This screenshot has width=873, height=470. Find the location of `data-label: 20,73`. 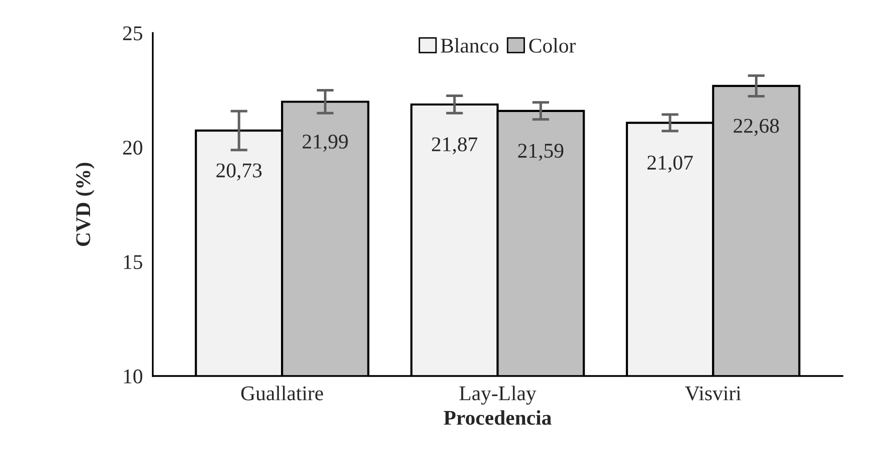

data-label: 20,73 is located at coordinates (239, 171).